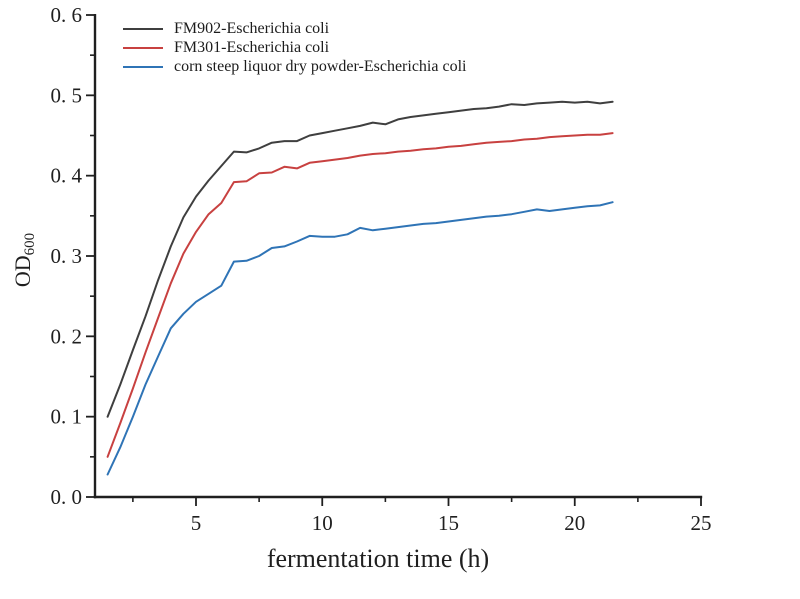  Describe the element at coordinates (143, 28) in the screenshot. I see `legend-line-swatch-fm902` at that location.